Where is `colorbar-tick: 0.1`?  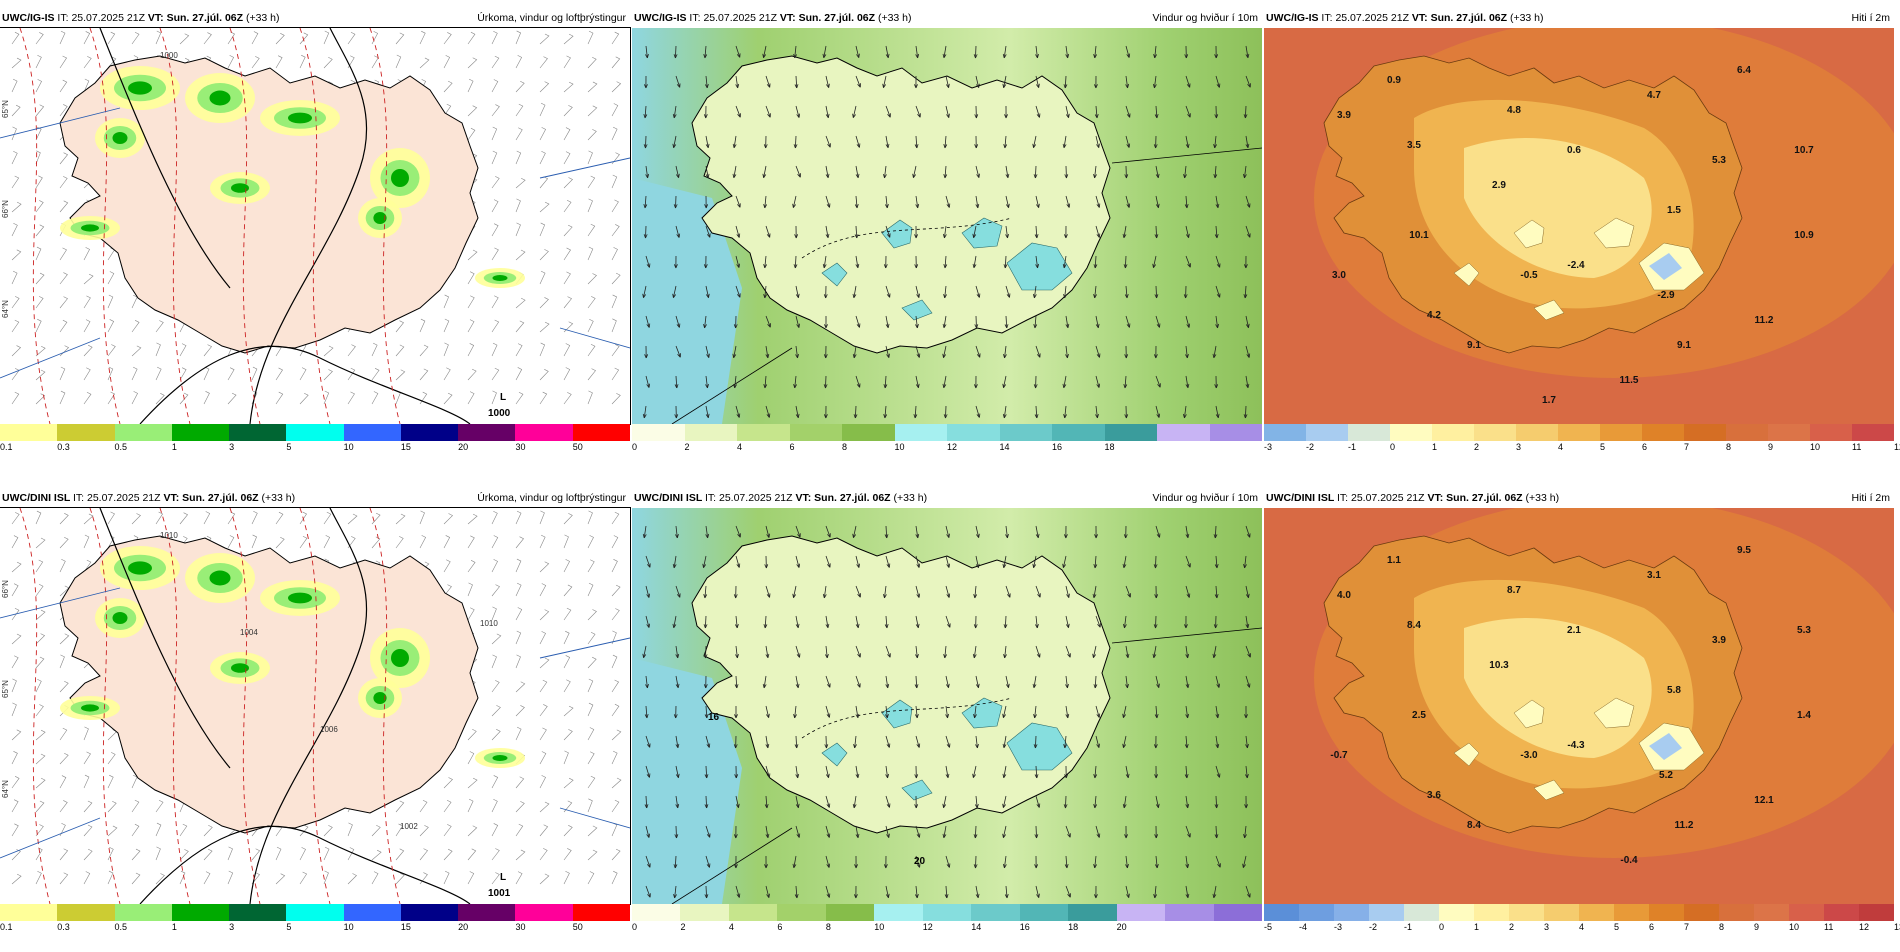
colorbar-tick: 0.1 is located at coordinates (6, 927).